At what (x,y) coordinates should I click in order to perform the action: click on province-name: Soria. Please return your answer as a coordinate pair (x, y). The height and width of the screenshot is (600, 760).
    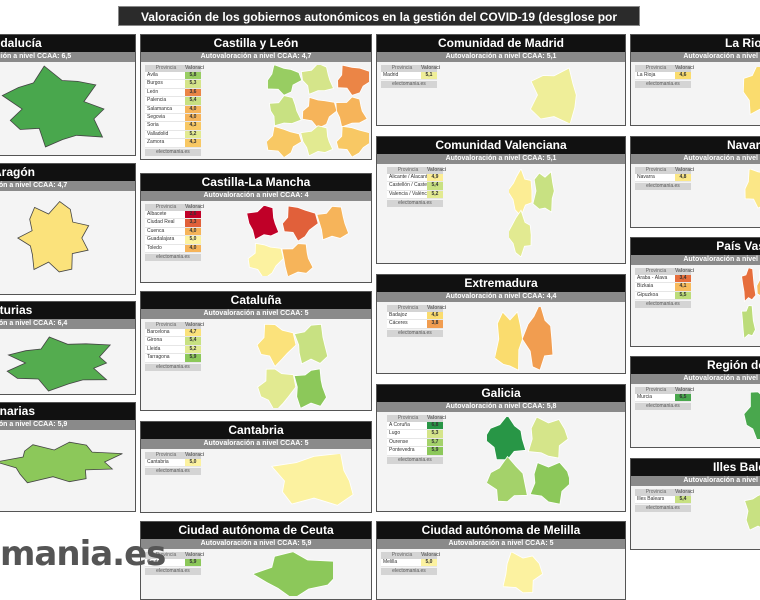
    Looking at the image, I should click on (153, 125).